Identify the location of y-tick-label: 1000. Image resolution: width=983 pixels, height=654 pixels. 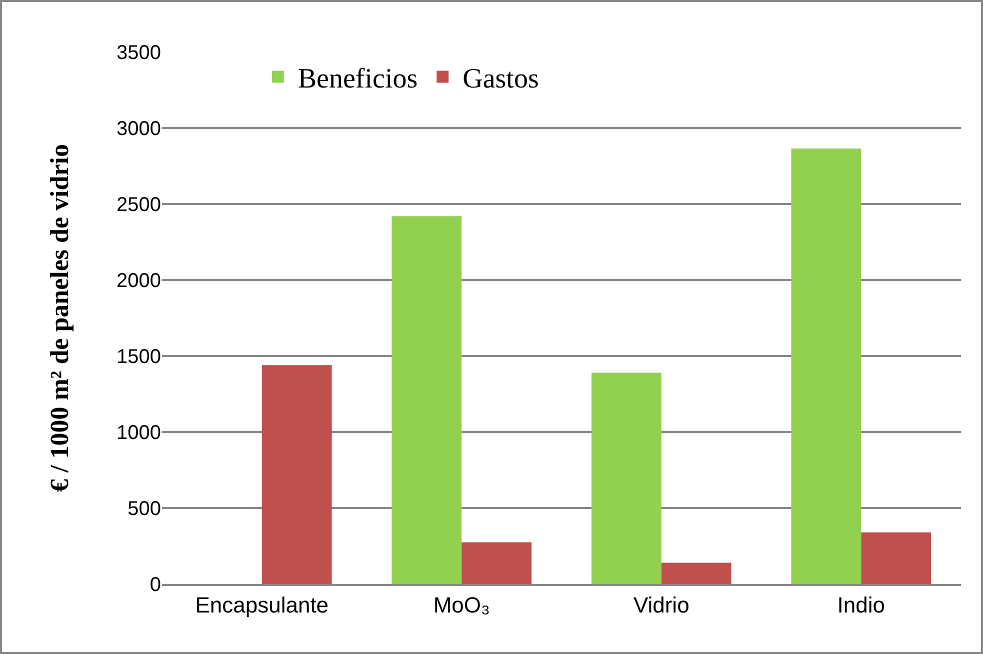
(138, 433).